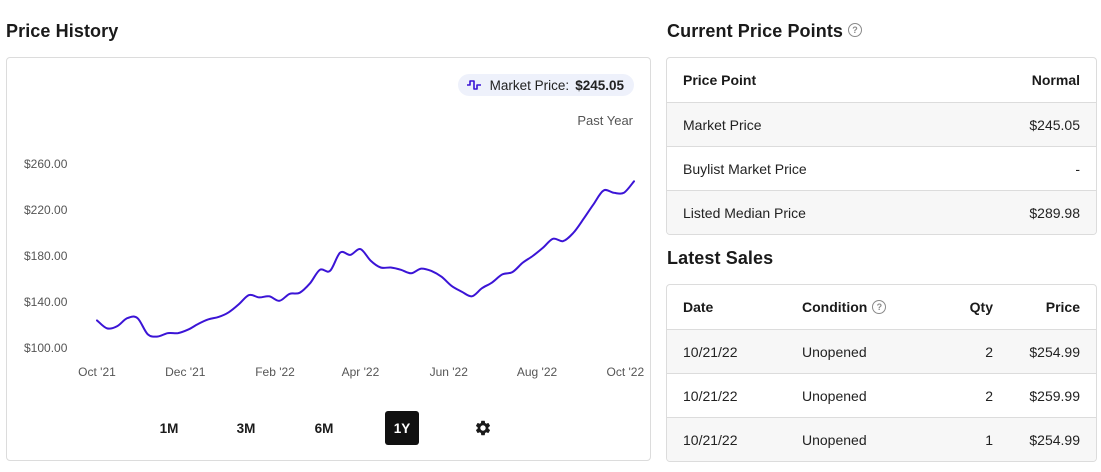  What do you see at coordinates (529, 85) in the screenshot?
I see `market-price-label: Market Price:` at bounding box center [529, 85].